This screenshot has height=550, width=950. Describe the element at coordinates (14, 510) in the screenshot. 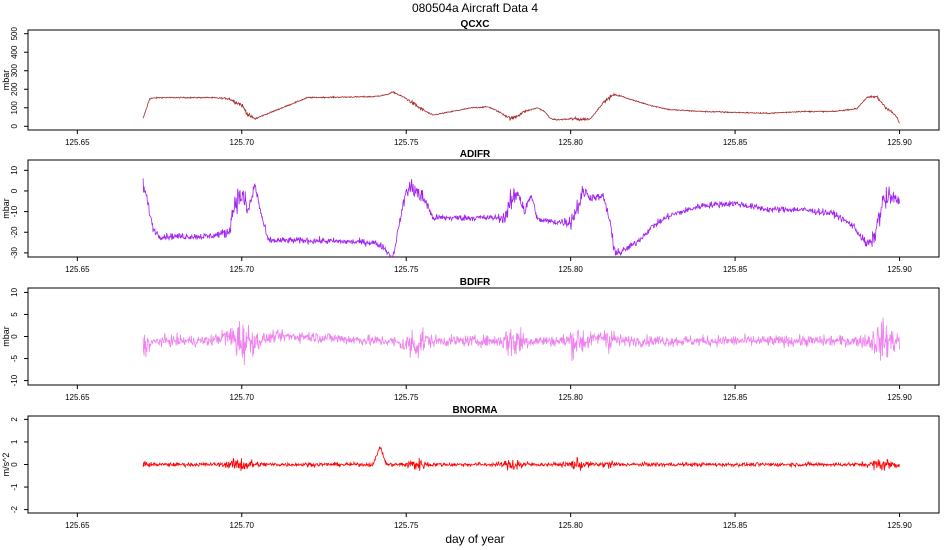

I see `y-tick-label: -2` at that location.